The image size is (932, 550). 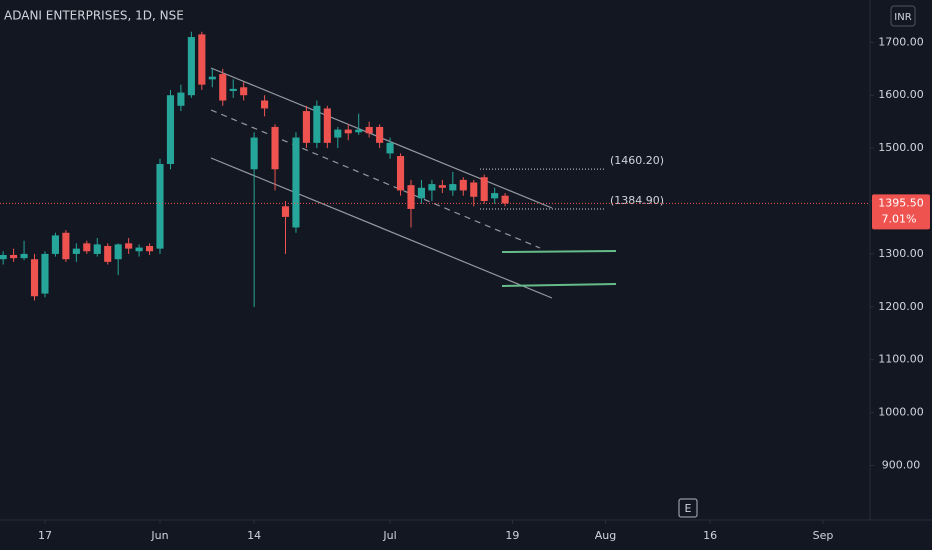 I want to click on y-tick-label: 1300.00, so click(x=901, y=253).